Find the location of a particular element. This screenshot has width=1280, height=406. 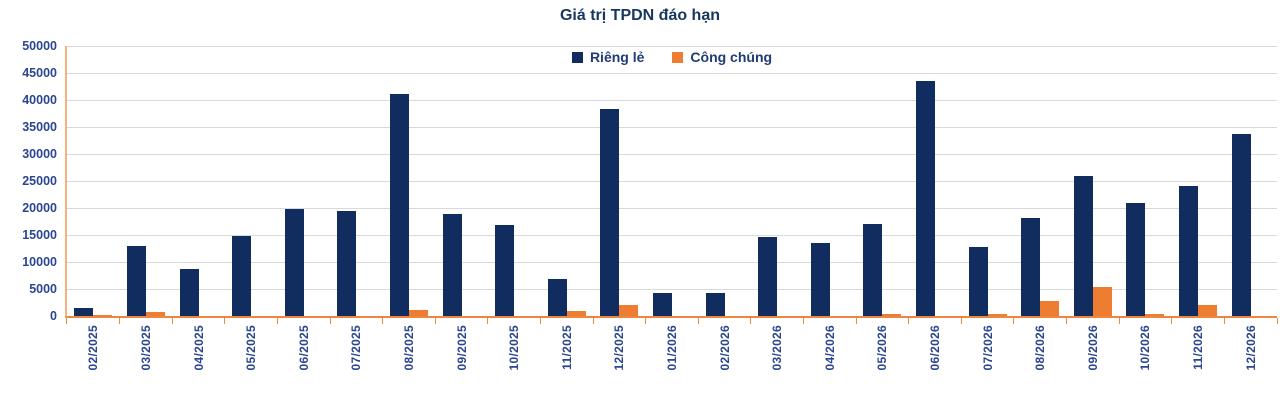

legend-label: Công chúng is located at coordinates (731, 57).